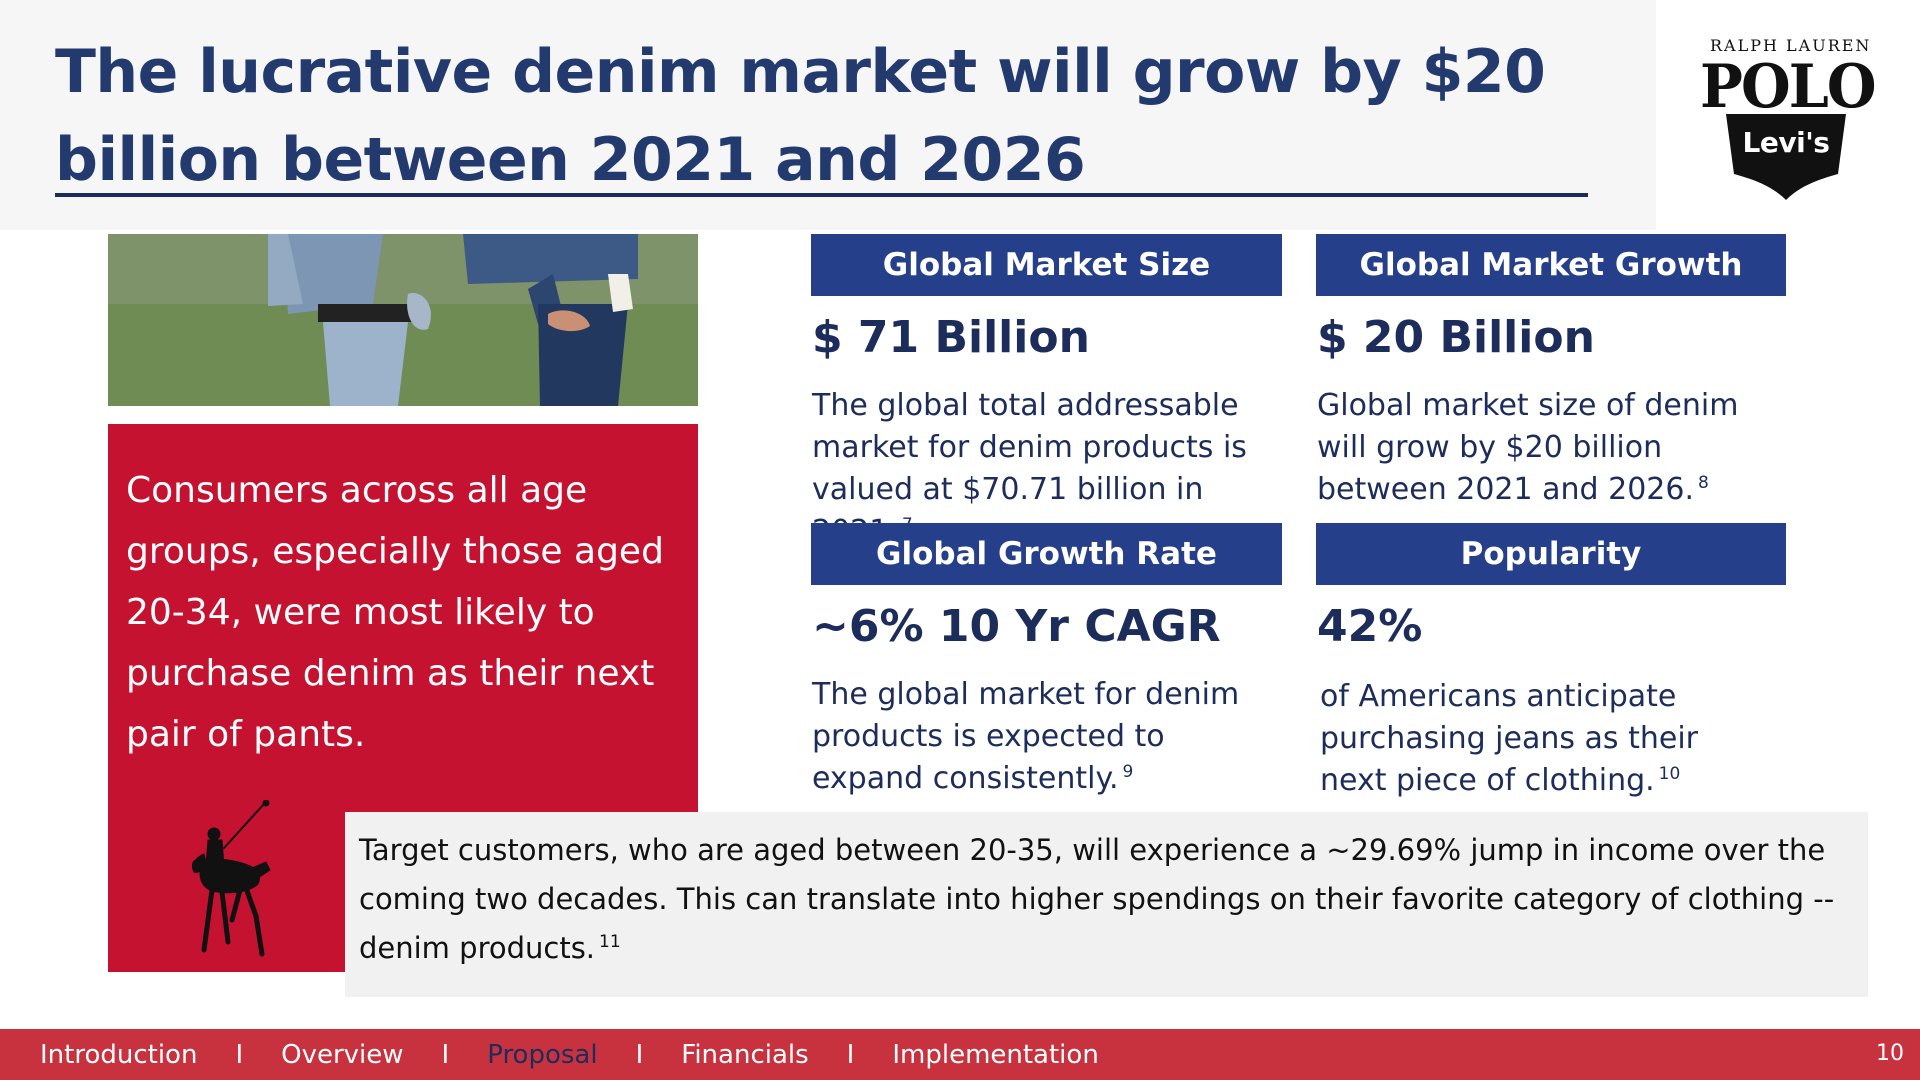 Image resolution: width=1920 pixels, height=1080 pixels. I want to click on nav-proposal: Proposal, so click(542, 1054).